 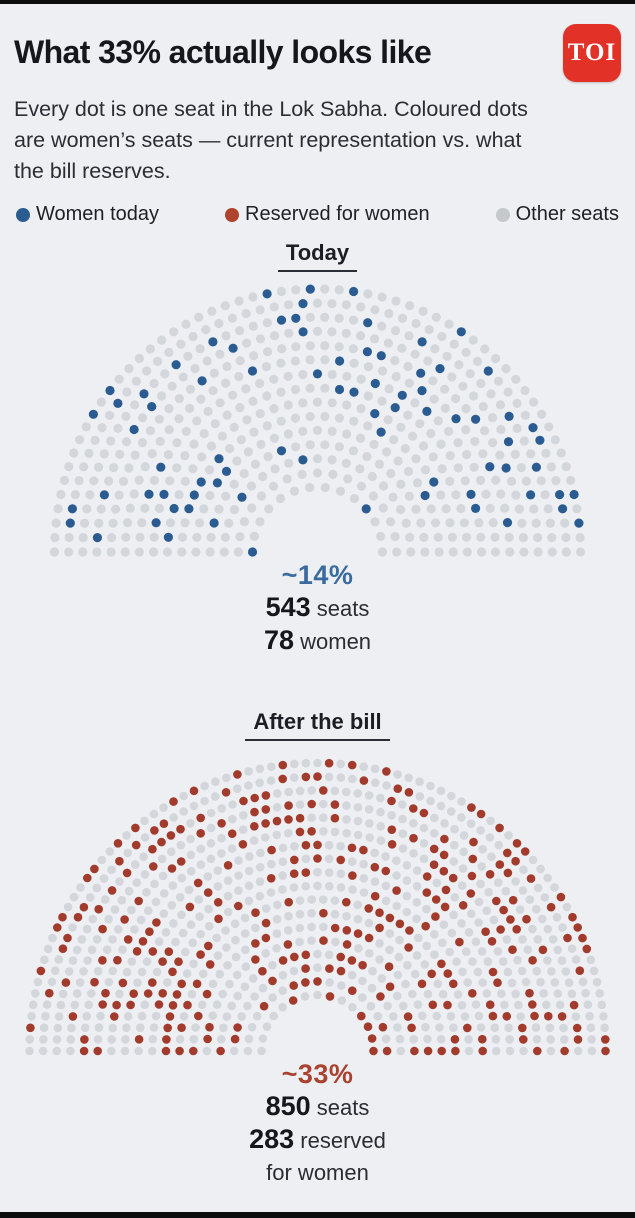 I want to click on legend-label: Other seats, so click(x=567, y=214).